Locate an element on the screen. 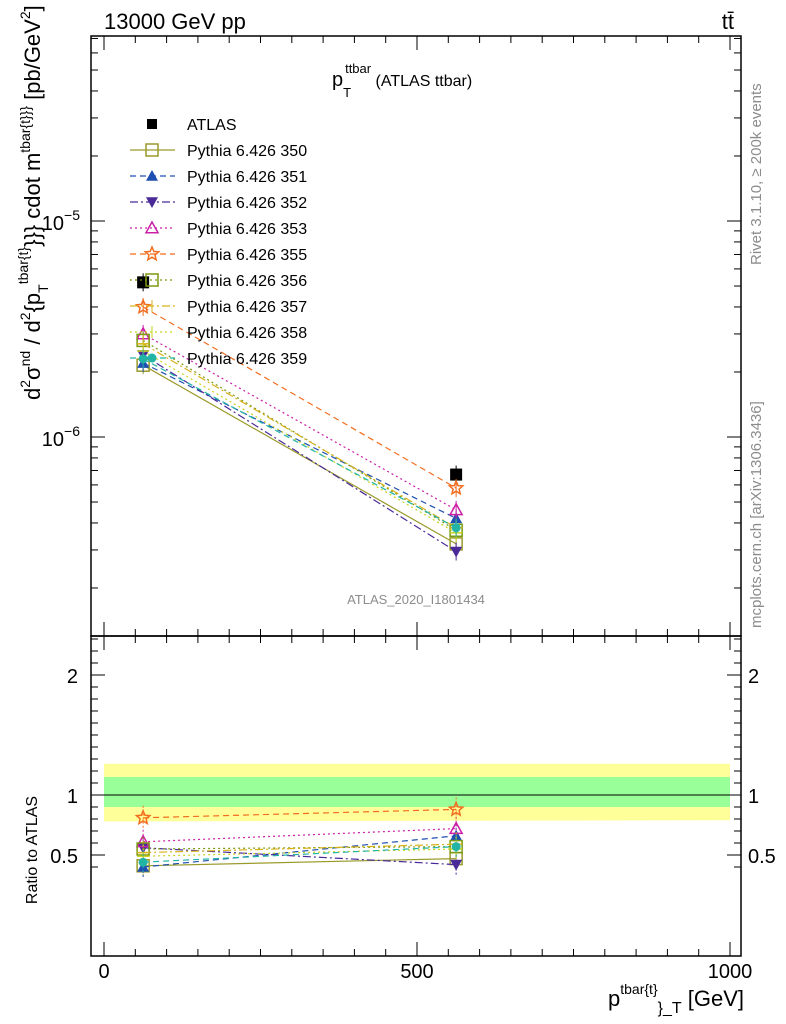 This screenshot has height=1024, width=786. header-left-title: 13000 GeV pp is located at coordinates (175, 21).